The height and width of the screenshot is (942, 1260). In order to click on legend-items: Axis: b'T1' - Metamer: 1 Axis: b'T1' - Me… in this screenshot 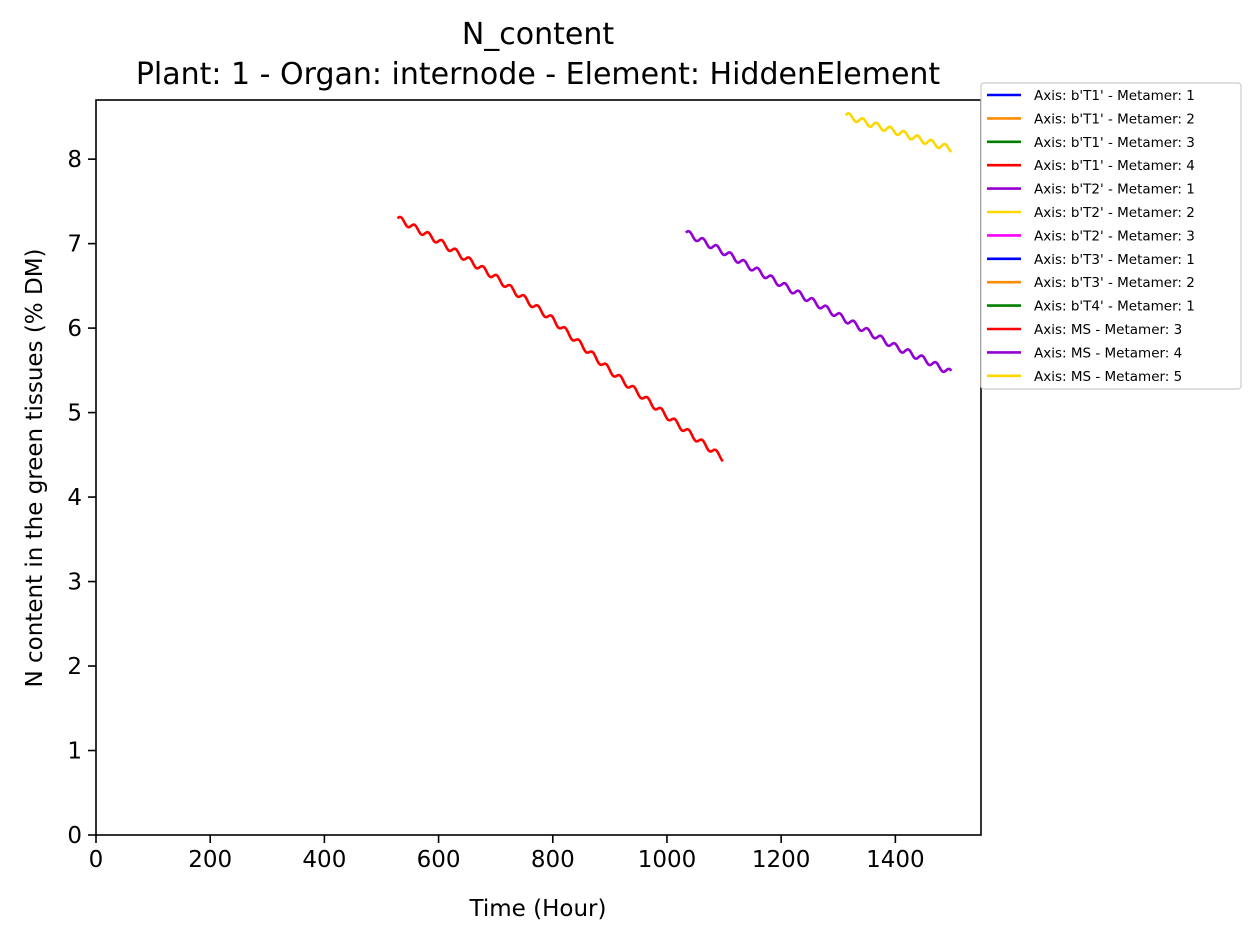, I will do `click(1091, 236)`.